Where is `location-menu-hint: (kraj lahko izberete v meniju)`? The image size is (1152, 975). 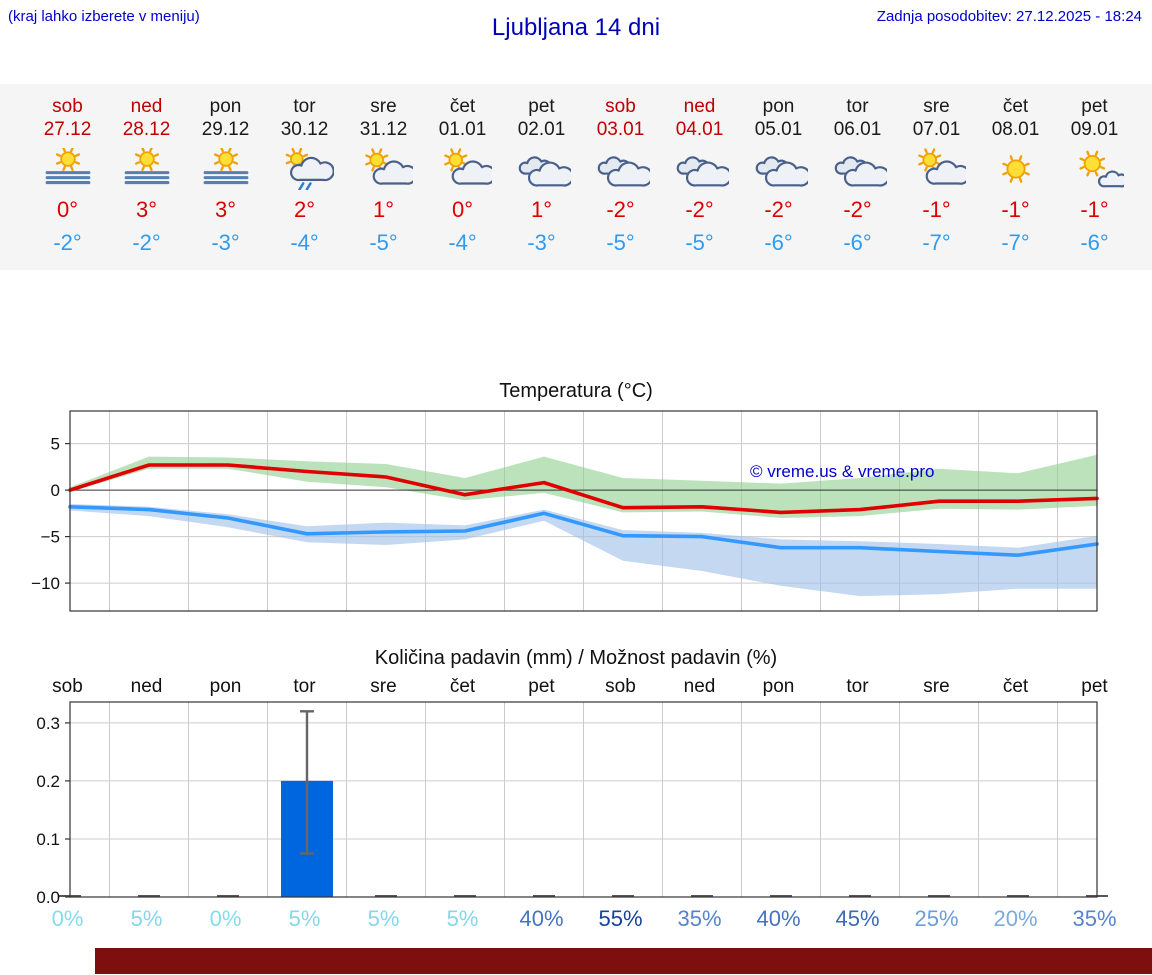
location-menu-hint: (kraj lahko izberete v meniju) is located at coordinates (104, 16).